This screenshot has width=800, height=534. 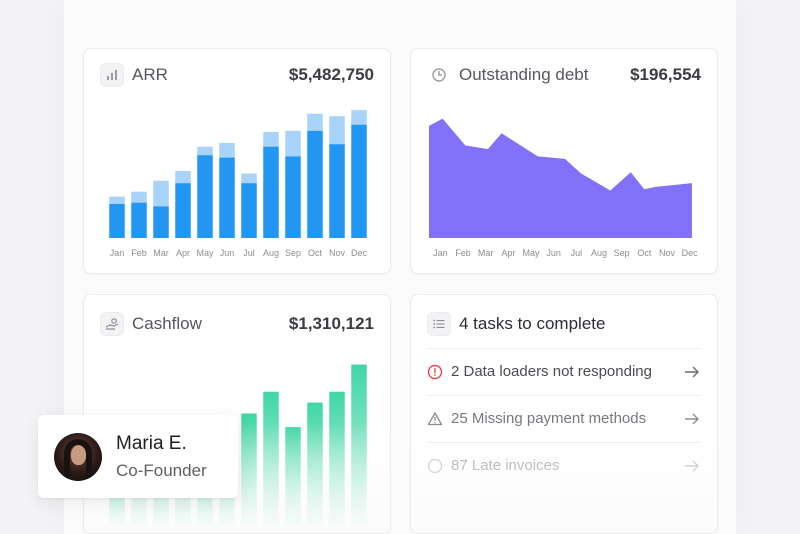 What do you see at coordinates (167, 323) in the screenshot?
I see `cashflow-title: Cashflow` at bounding box center [167, 323].